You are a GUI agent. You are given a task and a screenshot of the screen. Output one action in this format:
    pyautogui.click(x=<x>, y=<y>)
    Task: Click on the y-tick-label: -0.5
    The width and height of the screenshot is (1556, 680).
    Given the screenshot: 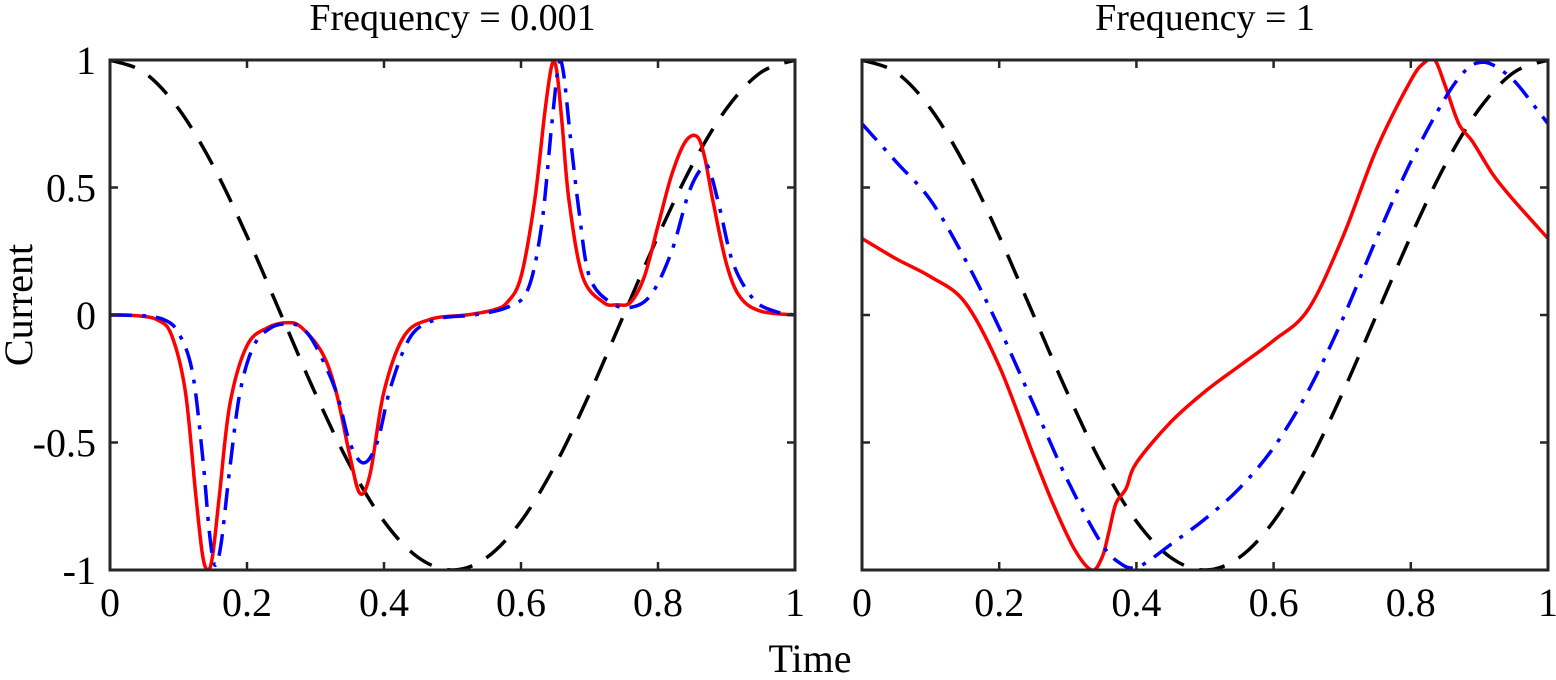 What is the action you would take?
    pyautogui.click(x=64, y=443)
    